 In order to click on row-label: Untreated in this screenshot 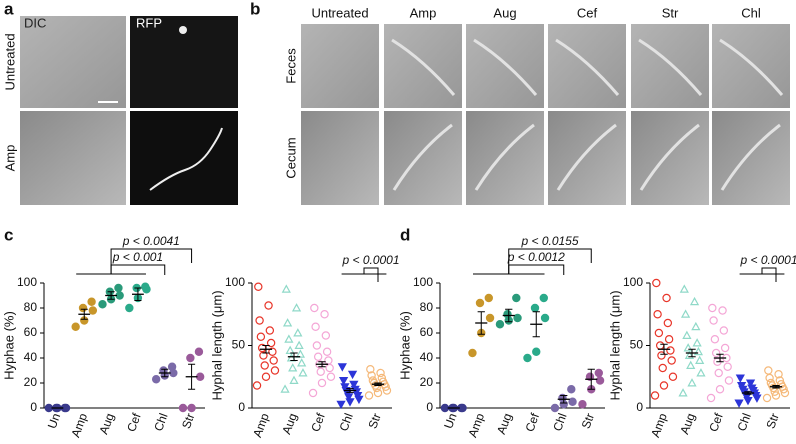, I will do `click(9, 61)`.